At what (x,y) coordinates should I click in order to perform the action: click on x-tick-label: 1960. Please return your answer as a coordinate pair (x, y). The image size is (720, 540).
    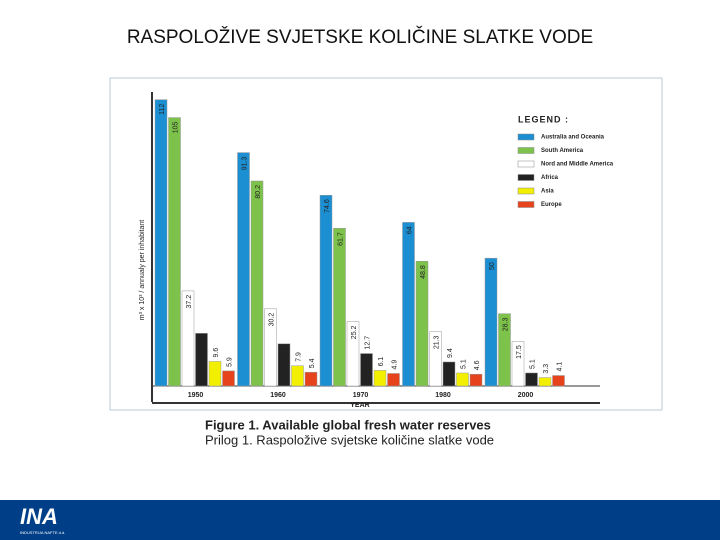
    Looking at the image, I should click on (278, 395).